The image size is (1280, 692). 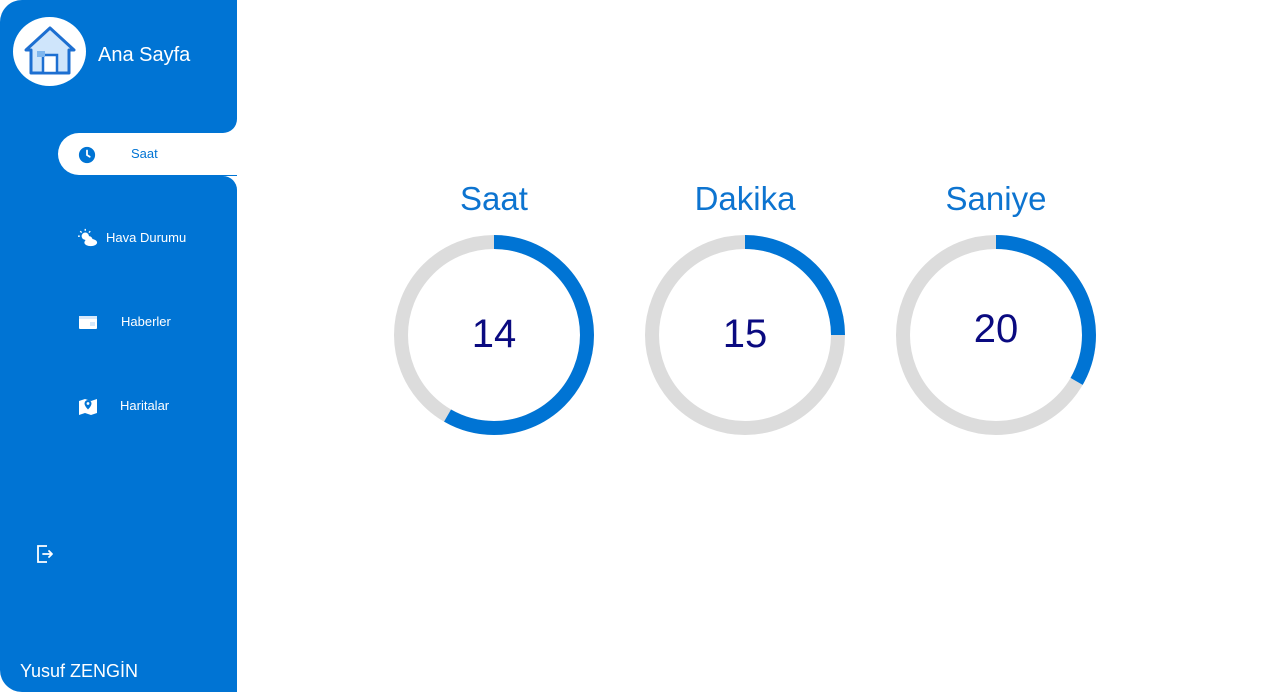 I want to click on gauge-title: Saniye, so click(x=996, y=198).